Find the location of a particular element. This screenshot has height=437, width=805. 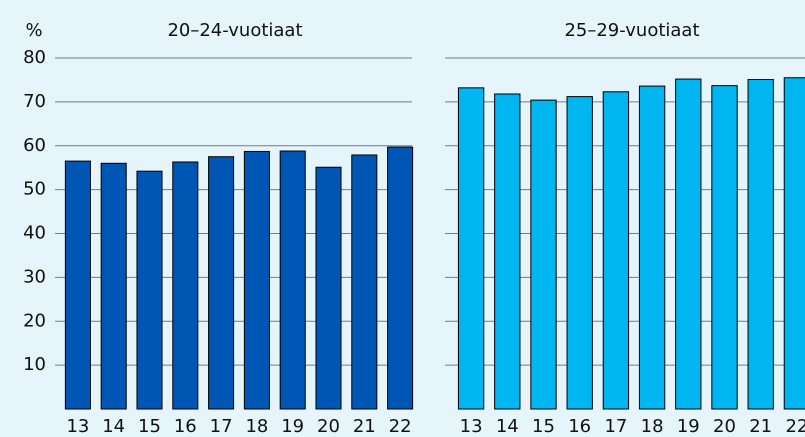

y-tick-label: 60 is located at coordinates (34, 145).